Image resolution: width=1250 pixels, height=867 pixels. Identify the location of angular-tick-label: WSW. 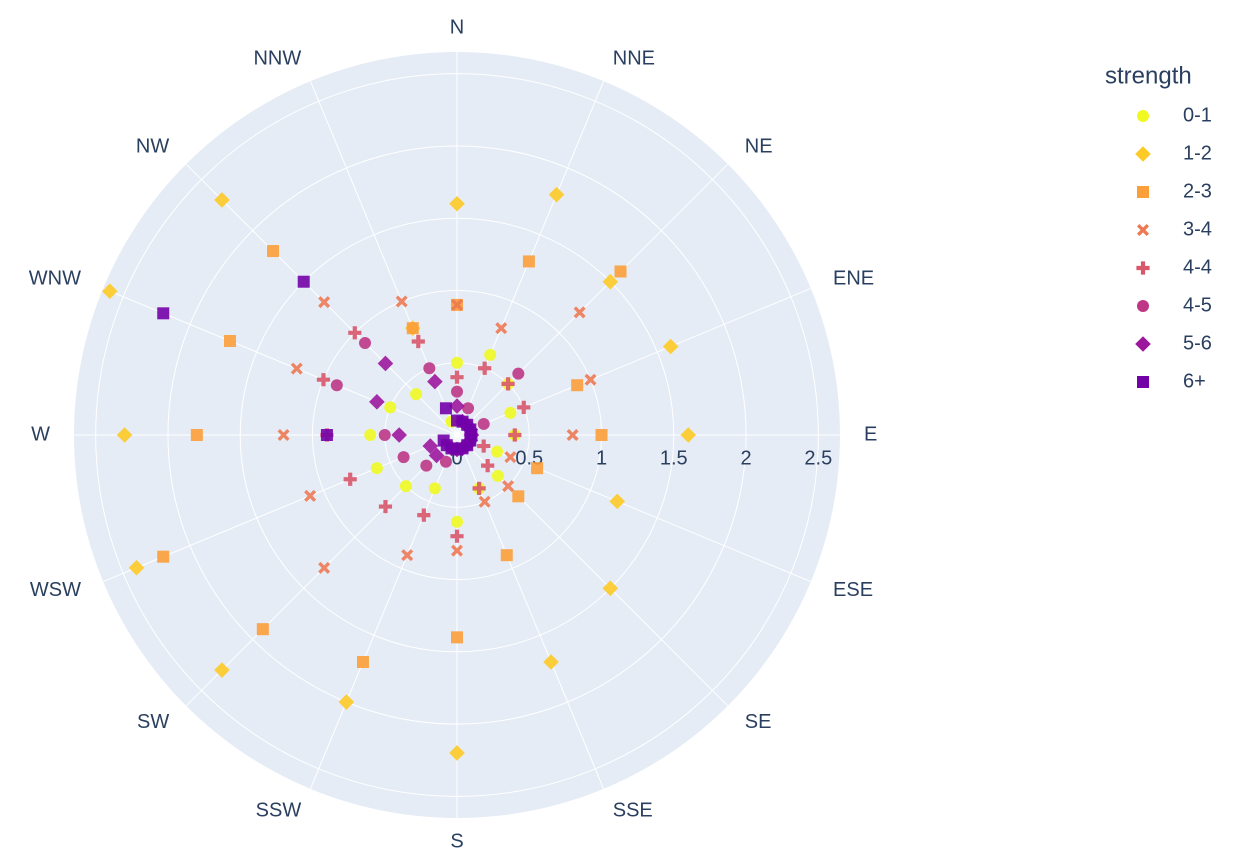
(55, 590).